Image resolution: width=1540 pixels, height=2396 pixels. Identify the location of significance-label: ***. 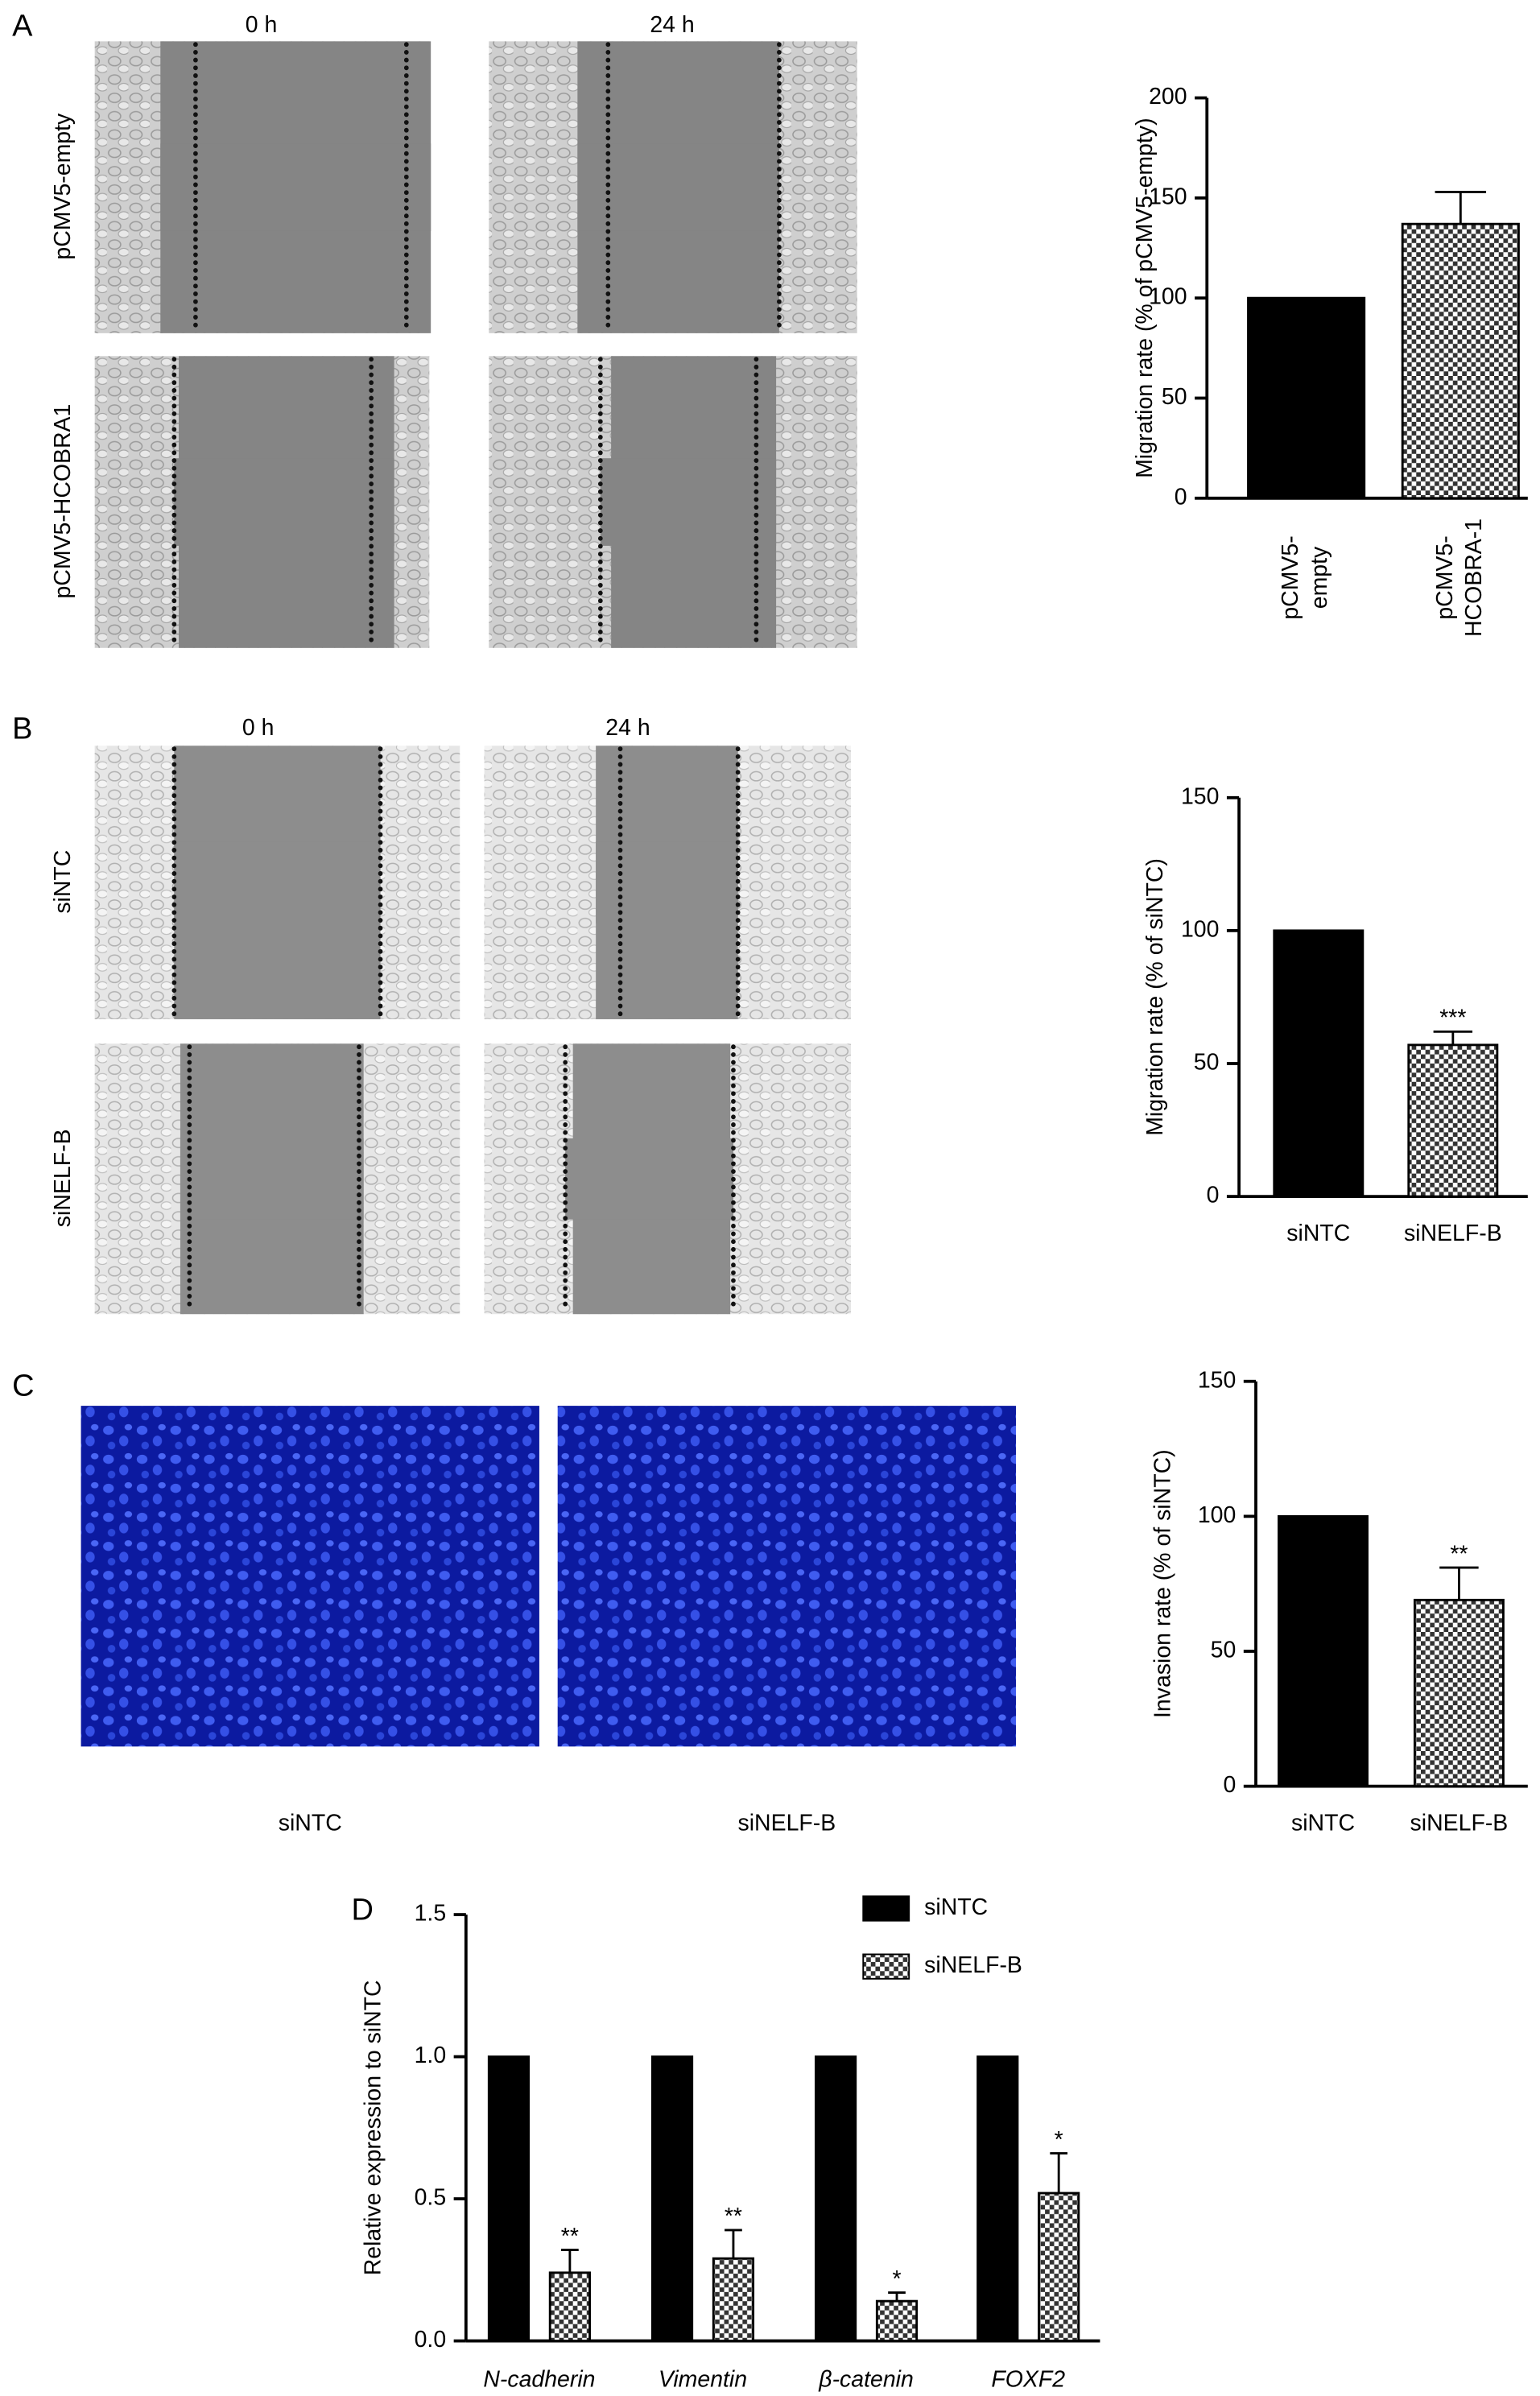
(1452, 1018).